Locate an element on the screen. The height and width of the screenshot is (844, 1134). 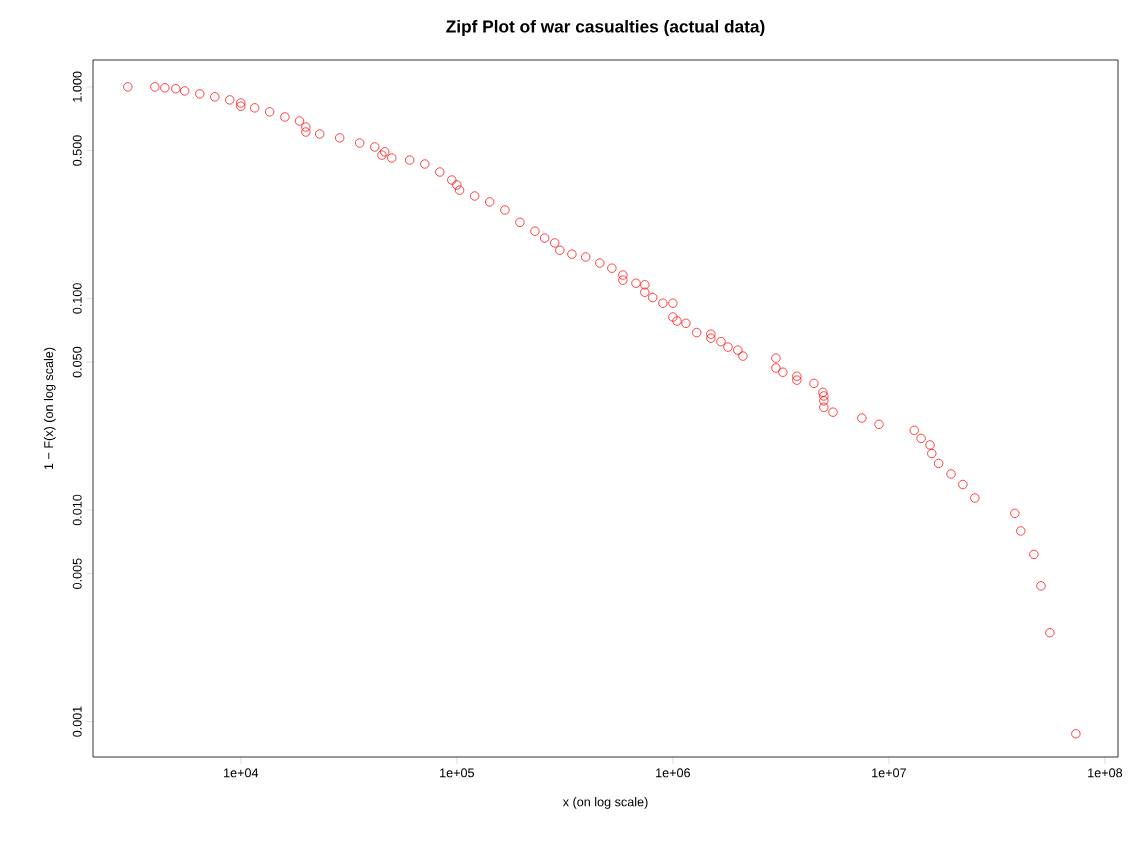
x-axis-title: x (on log scale) is located at coordinates (605, 803).